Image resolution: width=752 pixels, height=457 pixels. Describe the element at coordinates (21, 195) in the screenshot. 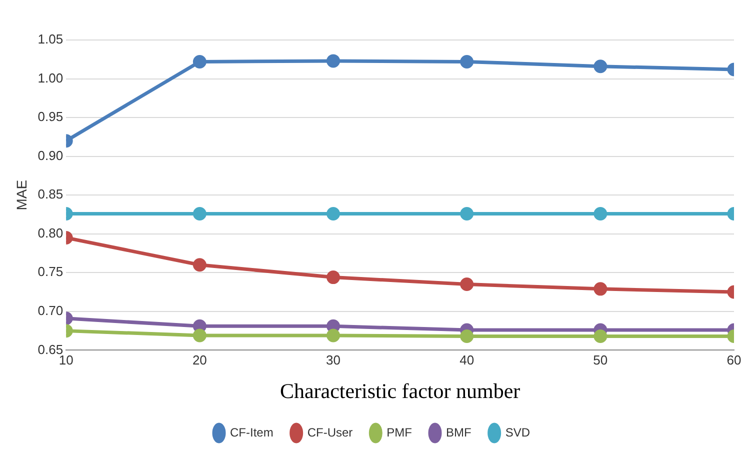

I see `y-axis-title: MAE` at that location.